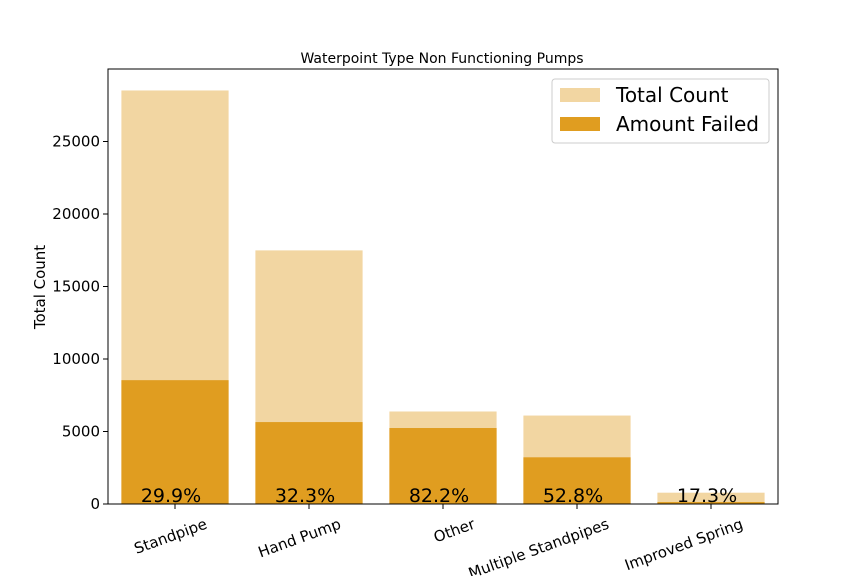 The width and height of the screenshot is (864, 576). I want to click on y-tick-label: 20000, so click(76, 214).